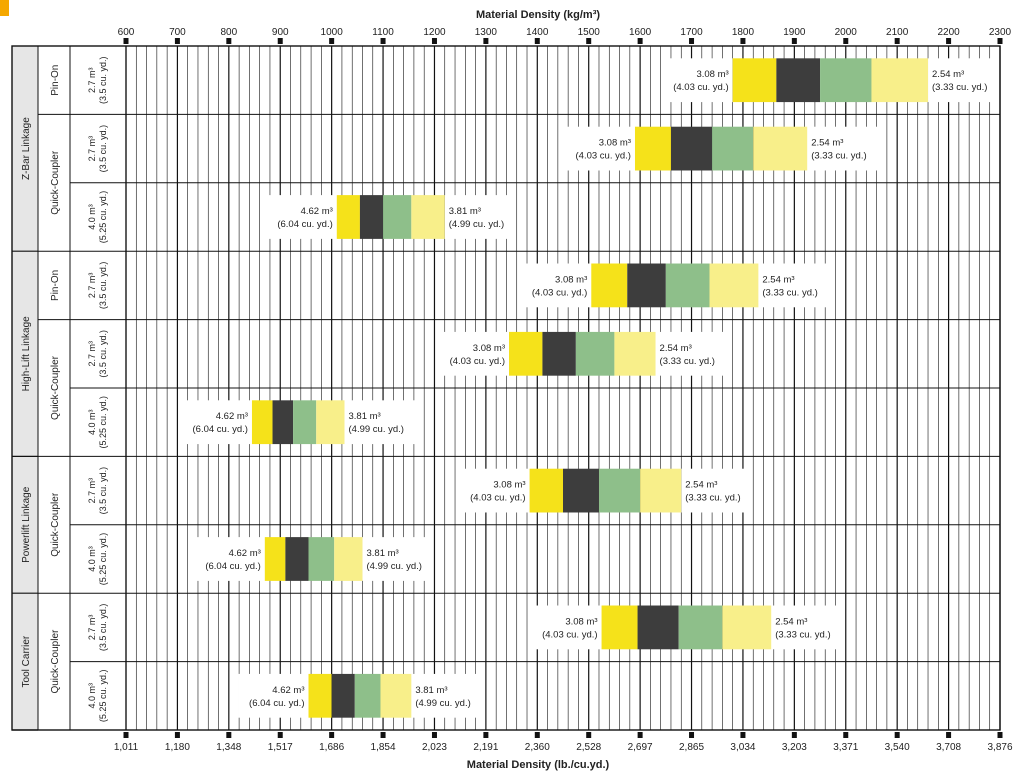  What do you see at coordinates (232, 566) in the screenshot?
I see `left-capacity-sub: (6.04 cu. yd.)` at bounding box center [232, 566].